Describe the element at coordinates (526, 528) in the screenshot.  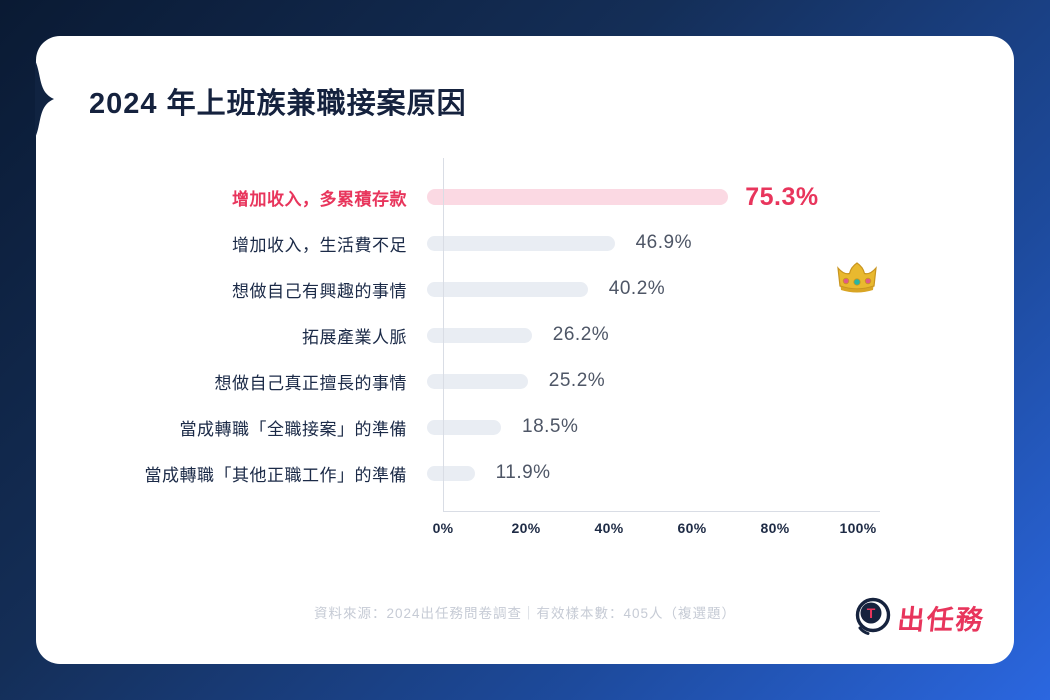
I see `x-axis-tick-label: 20%` at that location.